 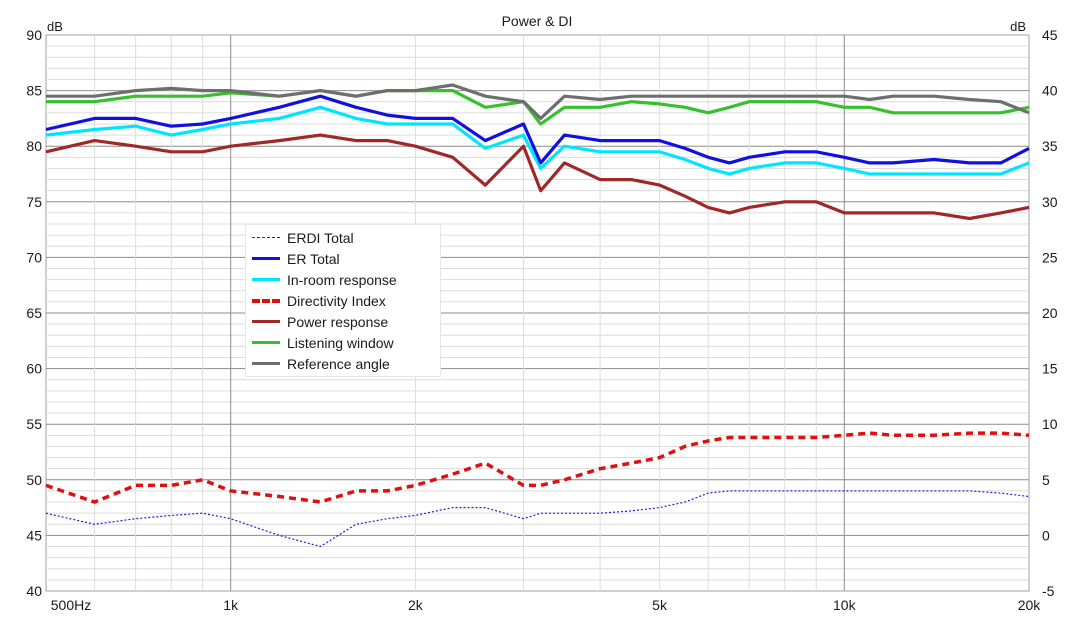 I want to click on right-tick-label: 35, so click(x=1050, y=146).